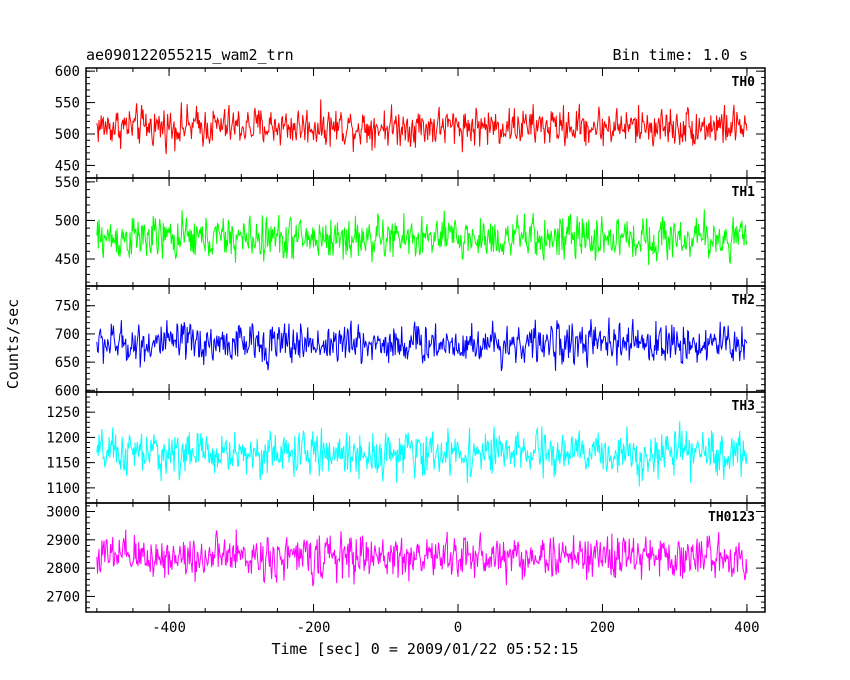 Image resolution: width=850 pixels, height=680 pixels. What do you see at coordinates (169, 628) in the screenshot?
I see `x-tick-label: -400` at bounding box center [169, 628].